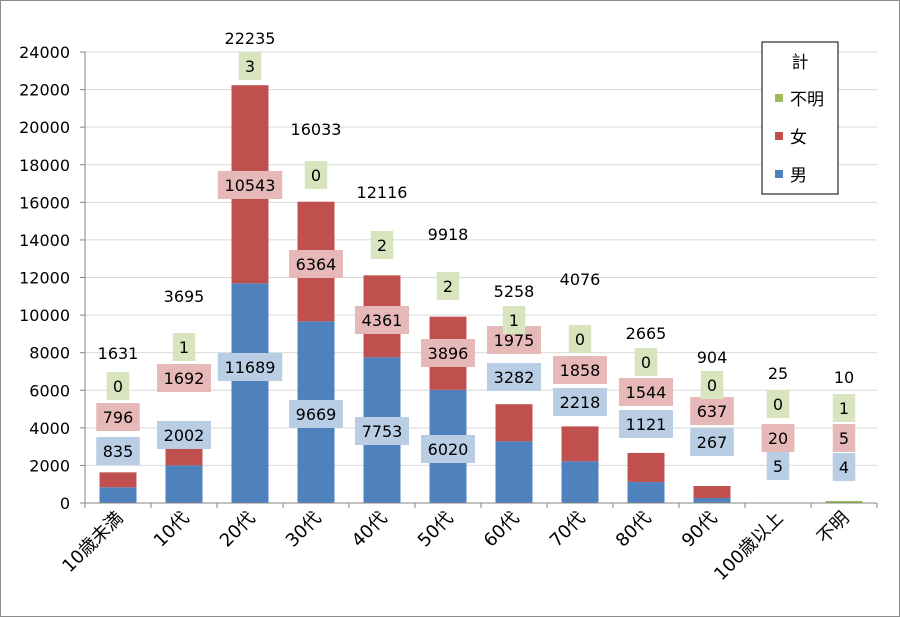 This screenshot has width=900, height=617. What do you see at coordinates (514, 291) in the screenshot?
I see `total-label: 5258` at bounding box center [514, 291].